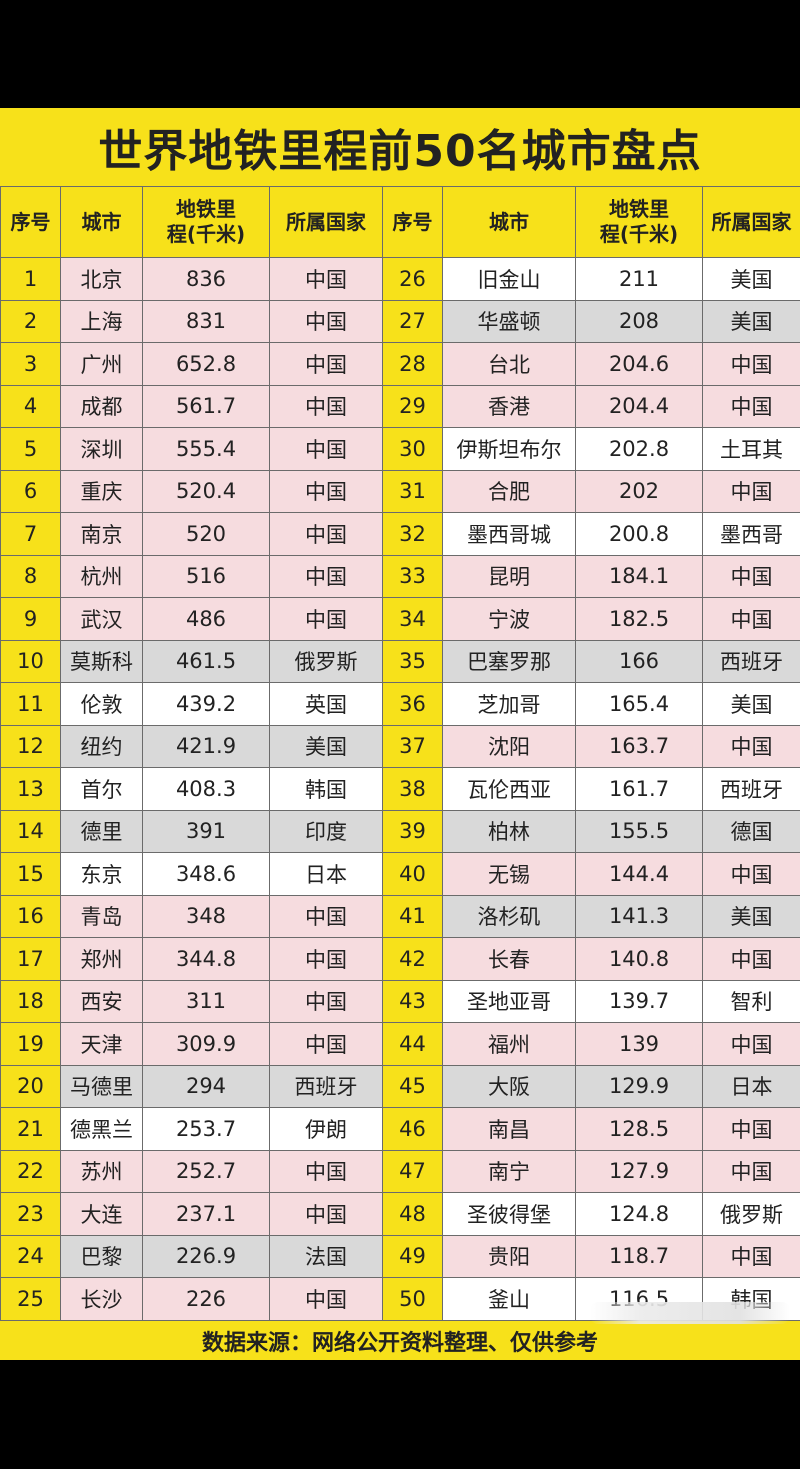 This screenshot has height=1469, width=800. What do you see at coordinates (326, 746) in the screenshot?
I see `country-cell-left: 美国` at bounding box center [326, 746].